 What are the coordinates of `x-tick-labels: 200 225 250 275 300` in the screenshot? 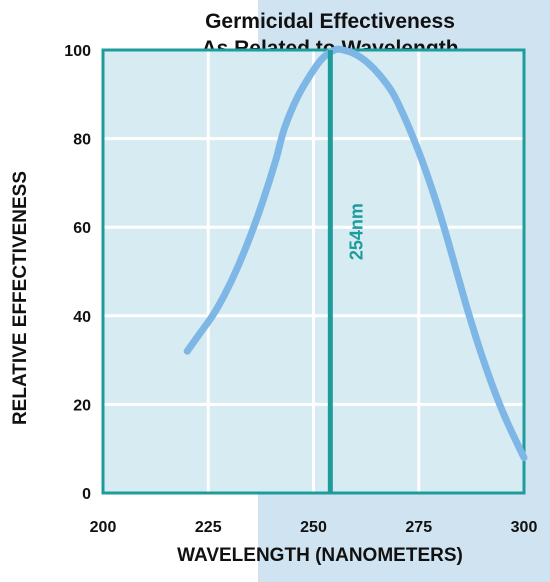 It's located at (314, 527).